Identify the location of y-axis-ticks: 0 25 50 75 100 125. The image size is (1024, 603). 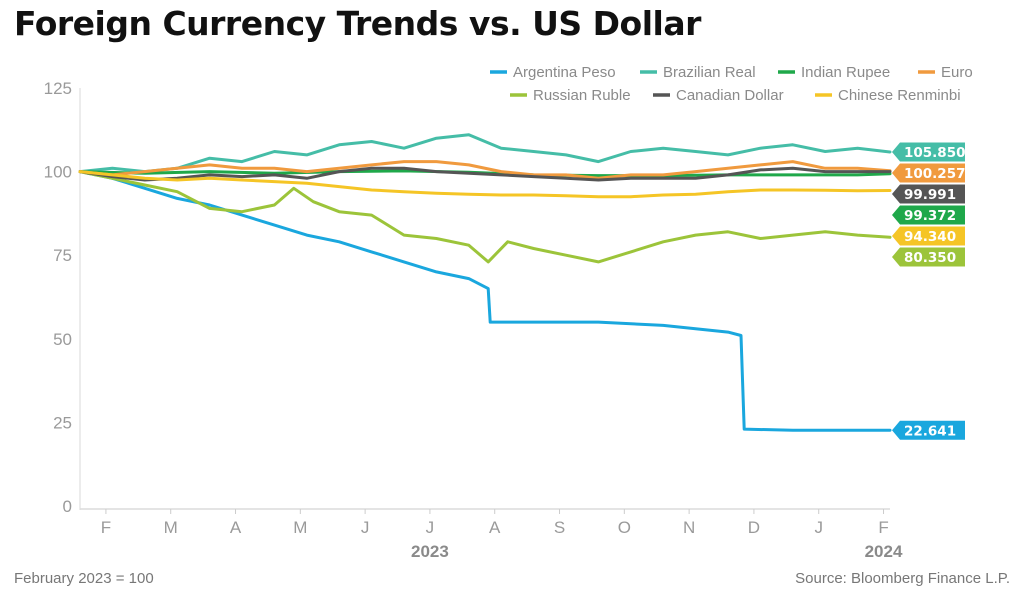
(58, 297).